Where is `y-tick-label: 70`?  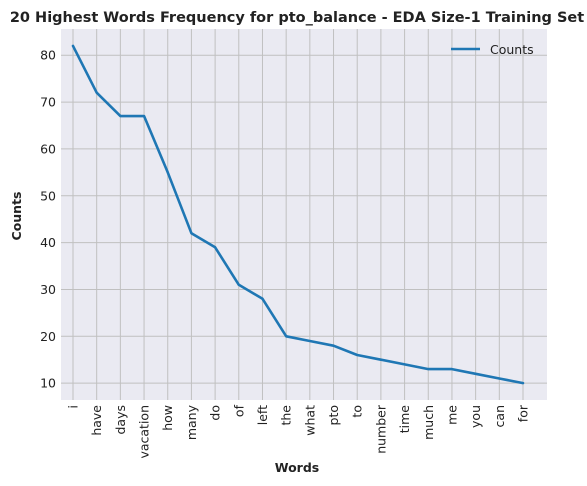 y-tick-label: 70 is located at coordinates (48, 102).